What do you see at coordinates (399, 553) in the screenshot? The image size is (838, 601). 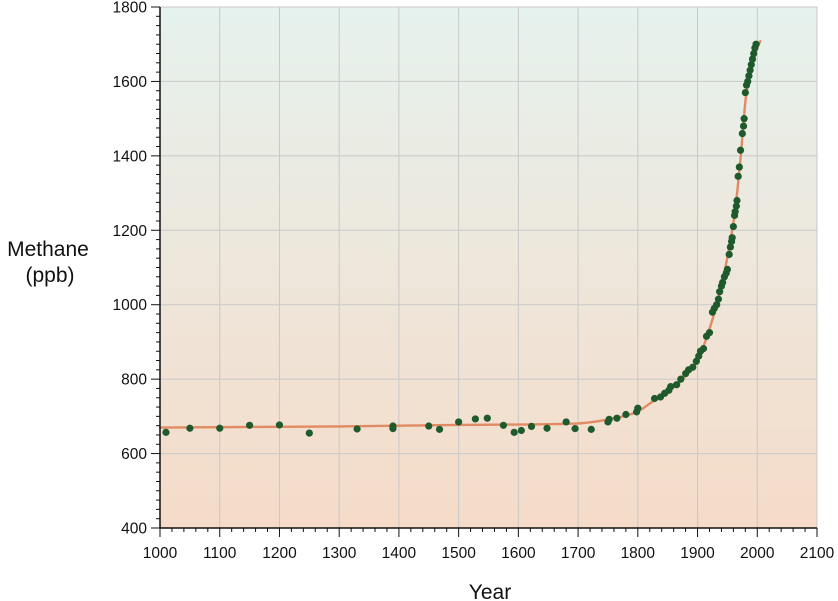 I see `x-tick-label: 1400` at bounding box center [399, 553].